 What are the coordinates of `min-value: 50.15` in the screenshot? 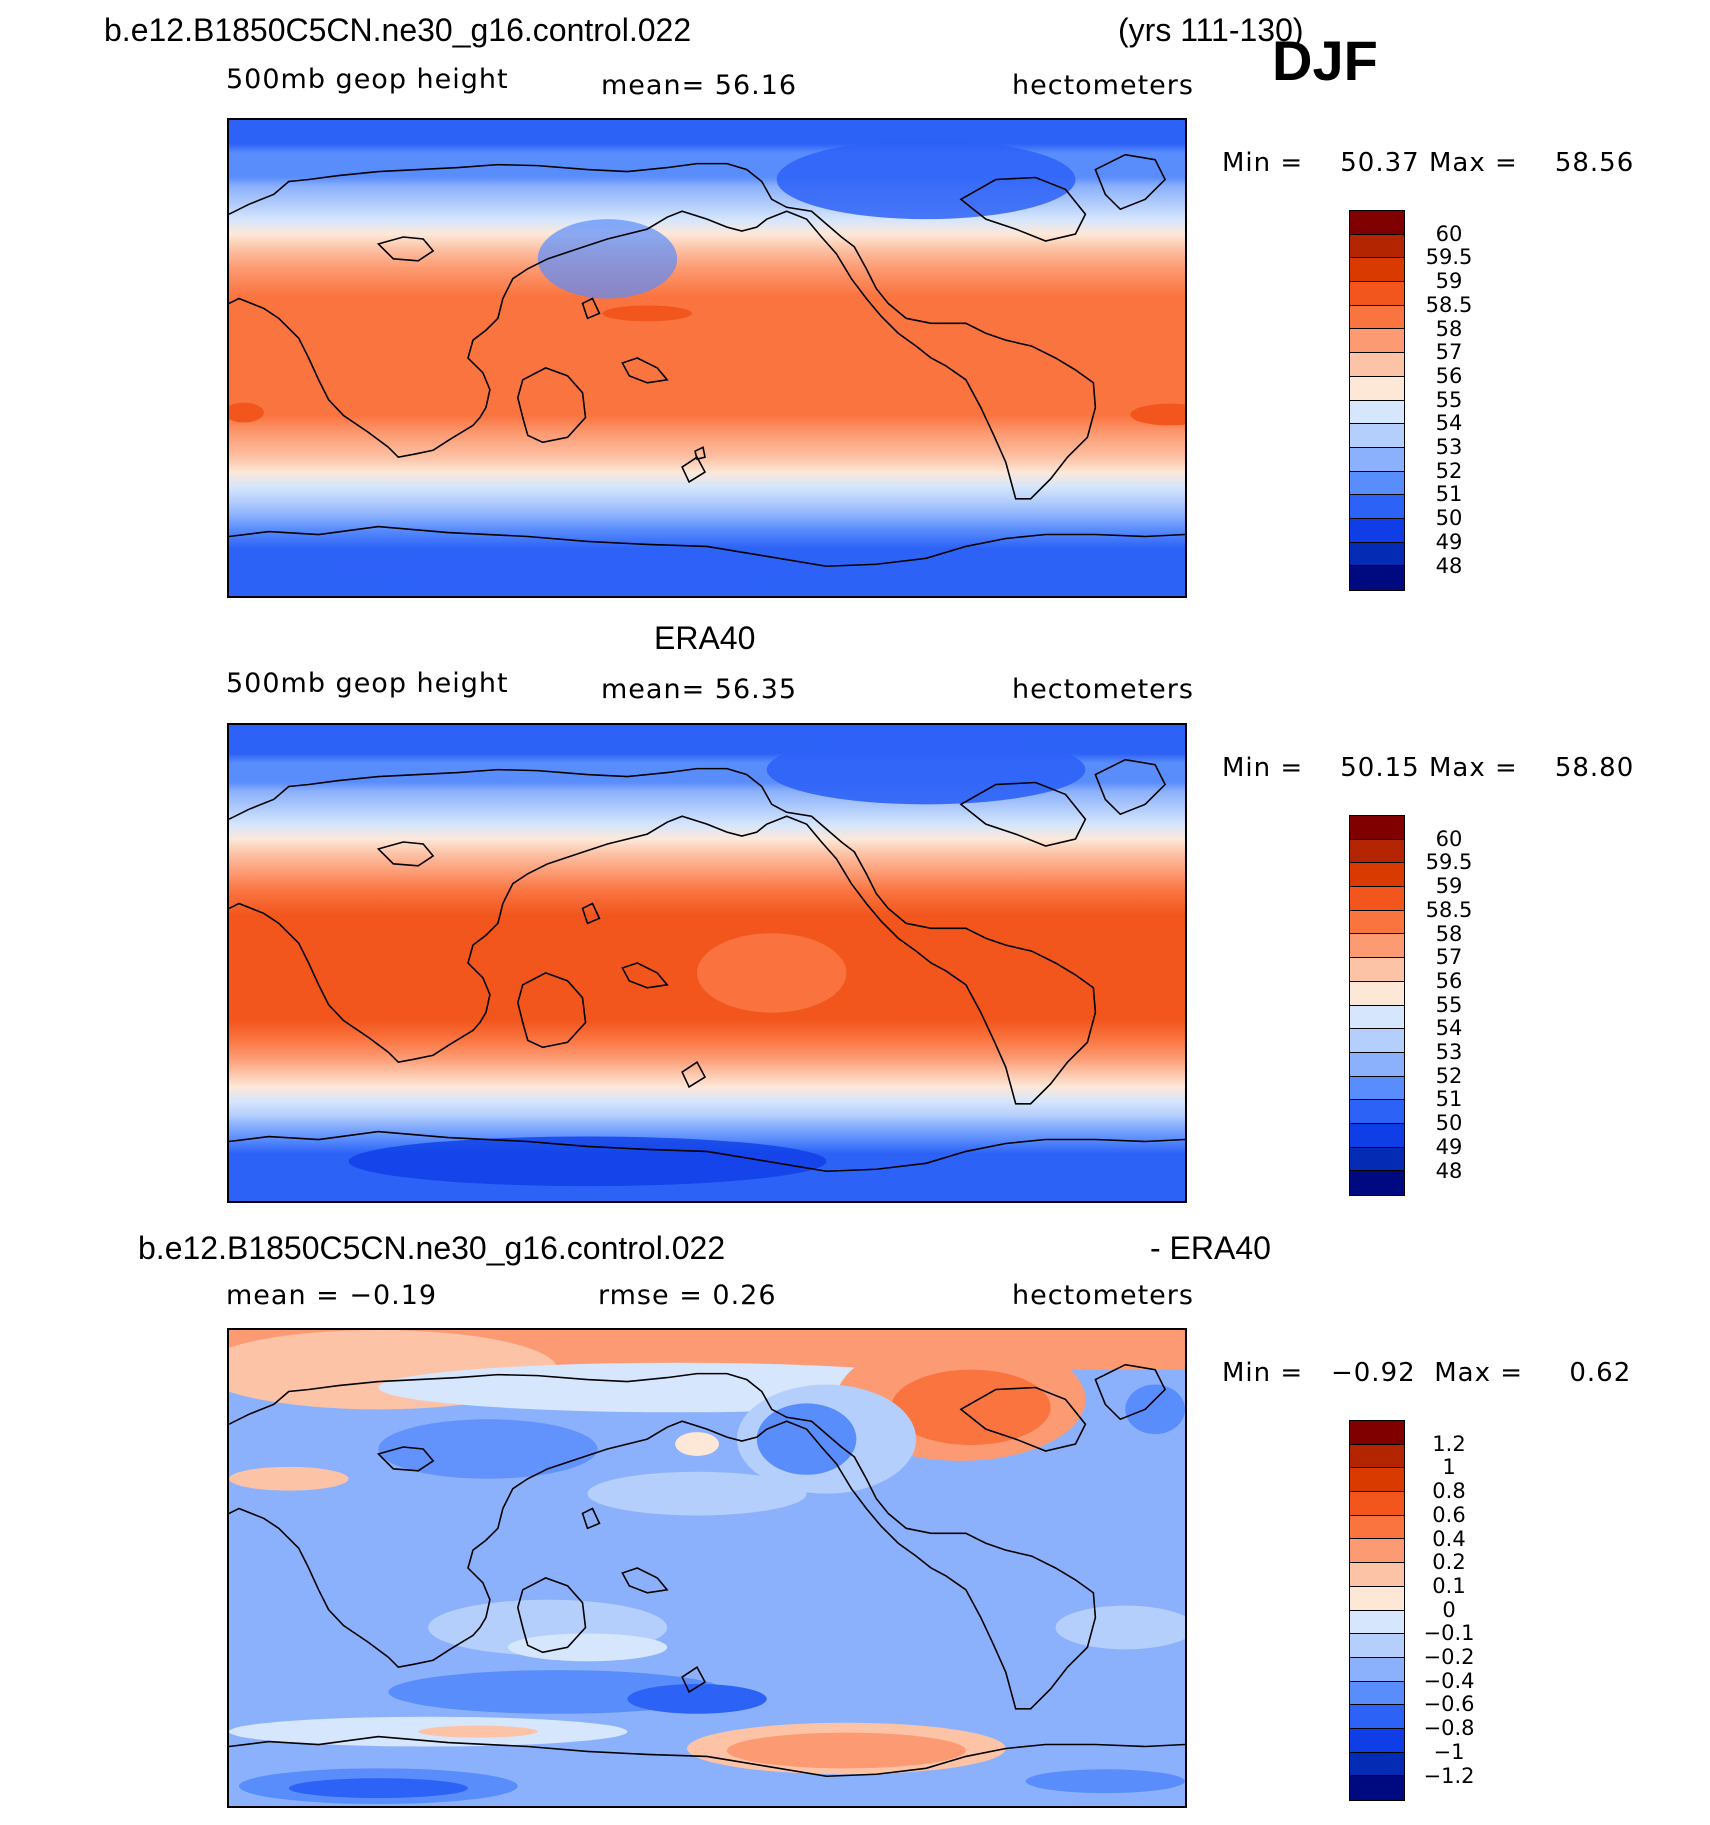 It's located at (1380, 768).